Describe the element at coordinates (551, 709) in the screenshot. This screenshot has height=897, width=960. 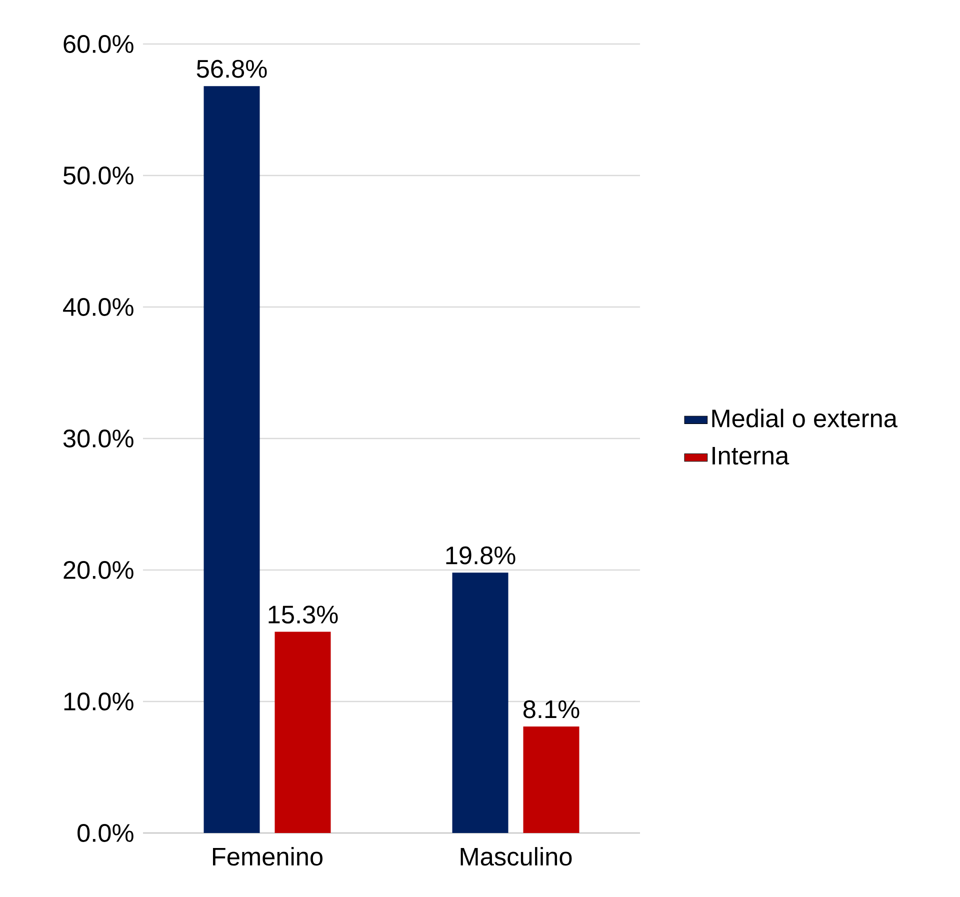
I see `data-label: 8.1%` at that location.